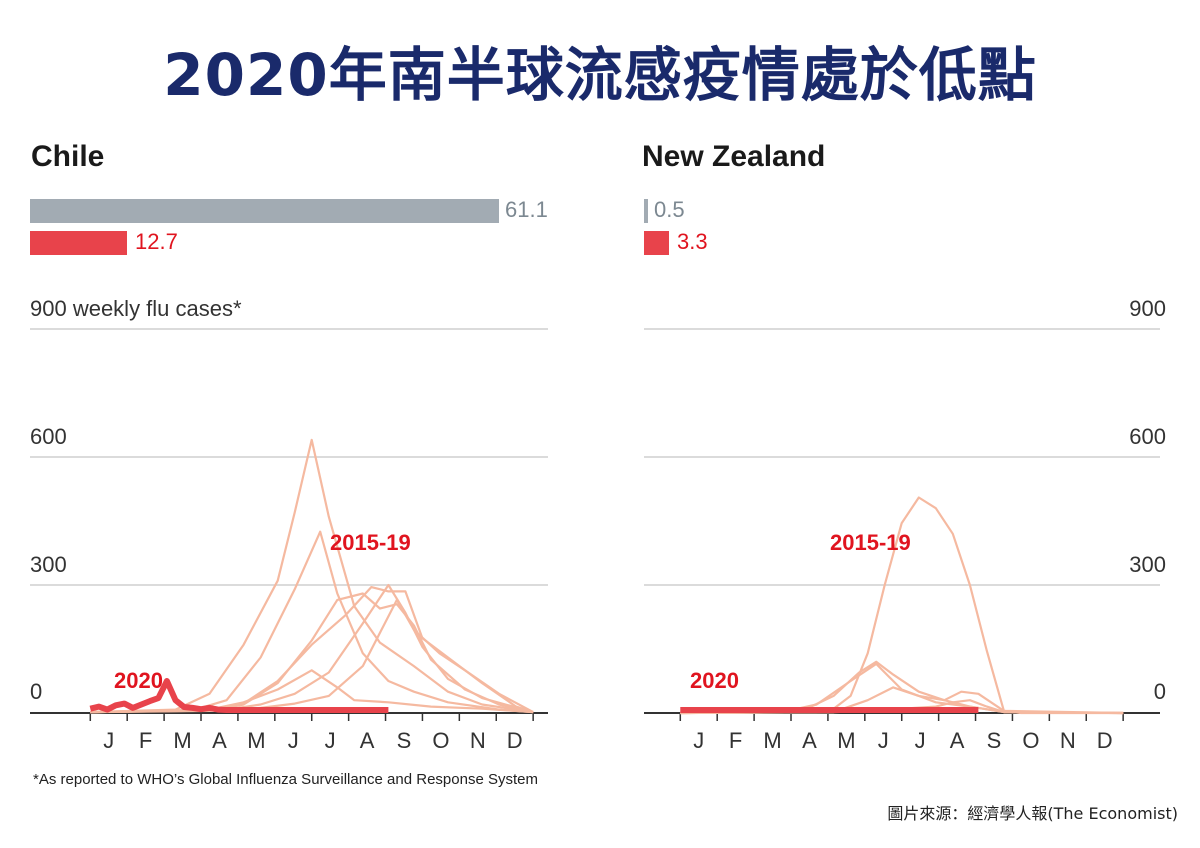  Describe the element at coordinates (646, 211) in the screenshot. I see `nz-grey-total-bar` at that location.